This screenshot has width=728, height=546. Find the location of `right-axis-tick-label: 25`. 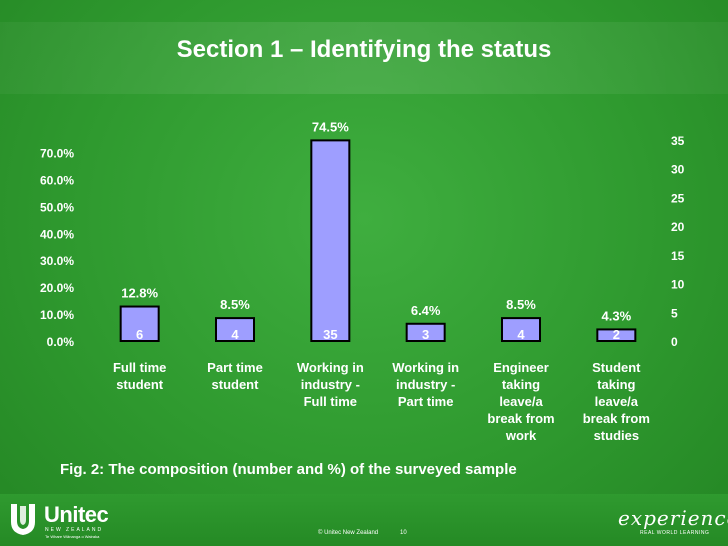

right-axis-tick-label: 25 is located at coordinates (678, 198).